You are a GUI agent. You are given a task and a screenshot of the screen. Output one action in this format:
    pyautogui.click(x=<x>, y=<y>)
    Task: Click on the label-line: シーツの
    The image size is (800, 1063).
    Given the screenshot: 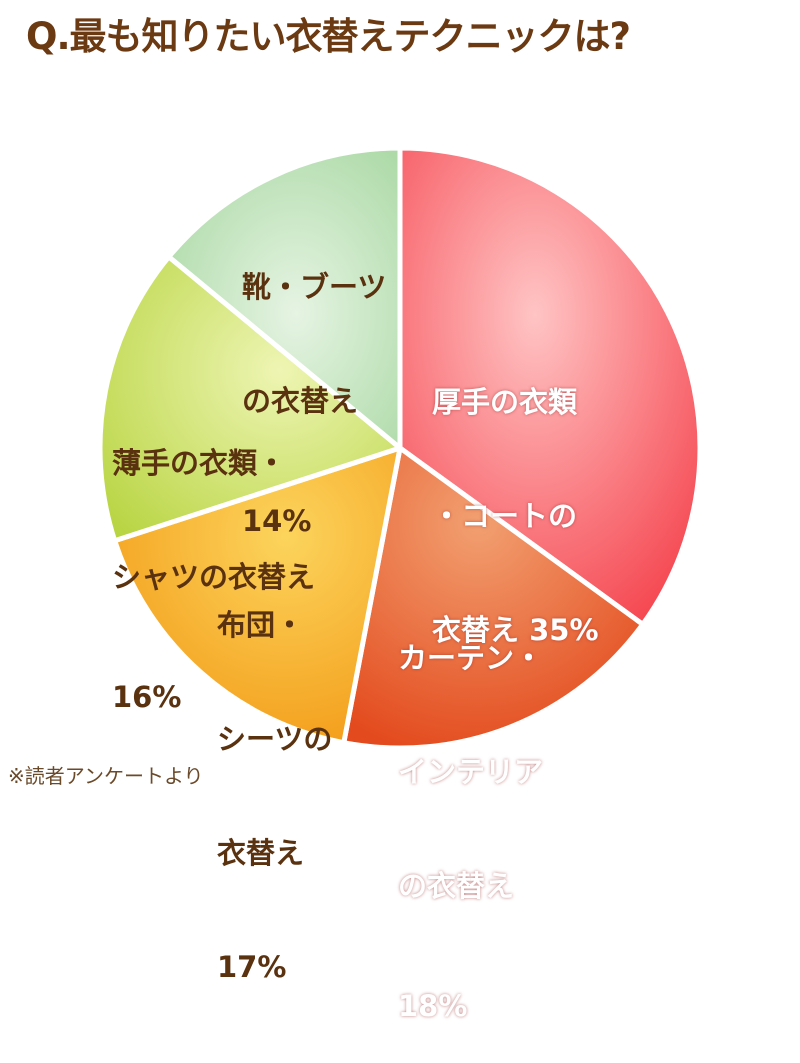 What is the action you would take?
    pyautogui.click(x=275, y=739)
    